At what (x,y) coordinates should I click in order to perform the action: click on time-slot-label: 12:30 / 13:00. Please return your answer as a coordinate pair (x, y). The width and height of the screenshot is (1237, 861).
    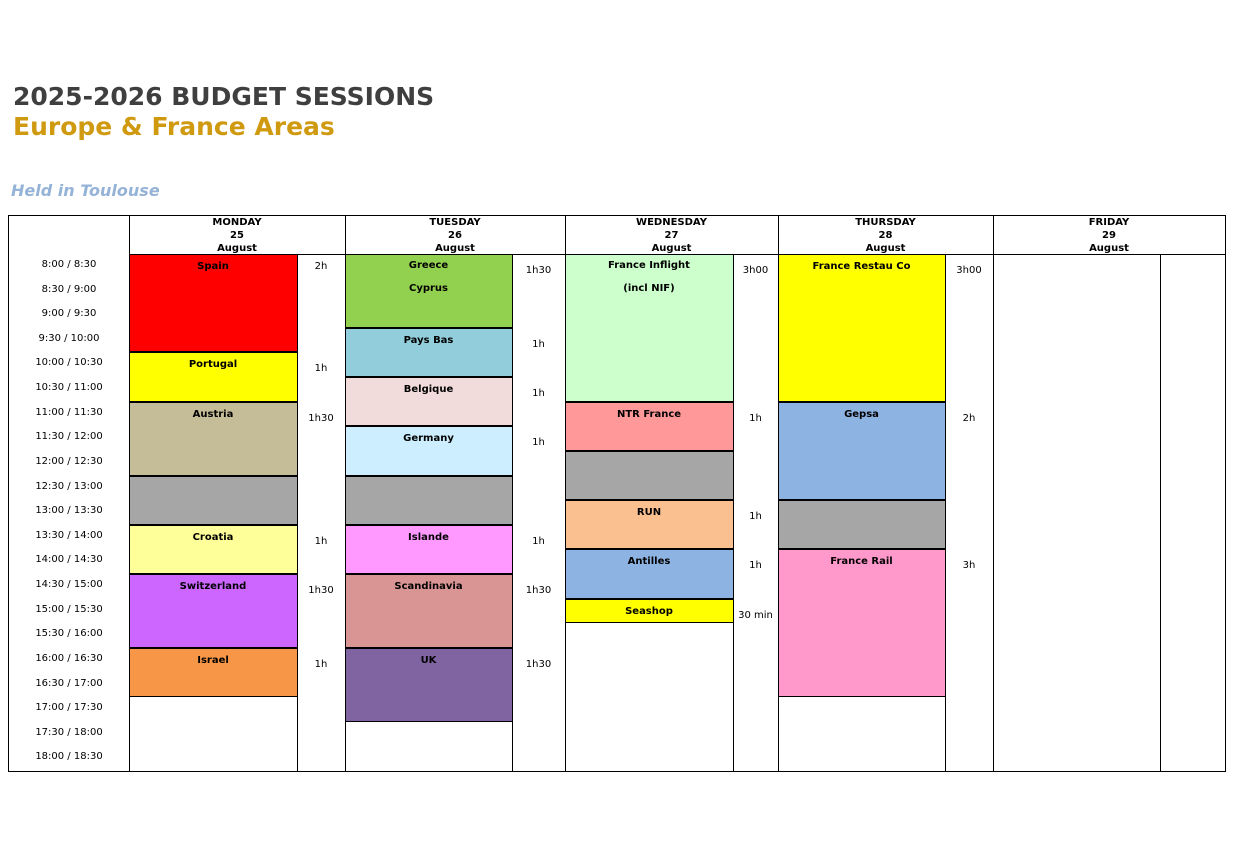
    Looking at the image, I should click on (69, 486).